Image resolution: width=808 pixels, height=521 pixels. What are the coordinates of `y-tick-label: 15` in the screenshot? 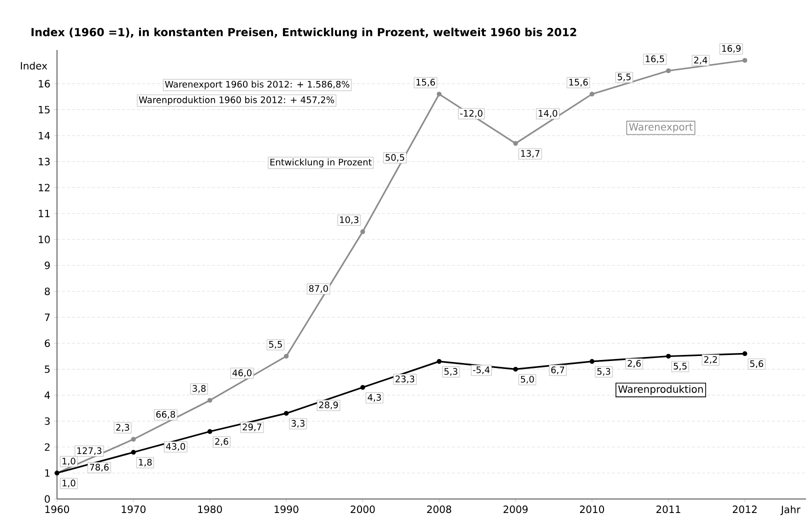 It's located at (44, 110).